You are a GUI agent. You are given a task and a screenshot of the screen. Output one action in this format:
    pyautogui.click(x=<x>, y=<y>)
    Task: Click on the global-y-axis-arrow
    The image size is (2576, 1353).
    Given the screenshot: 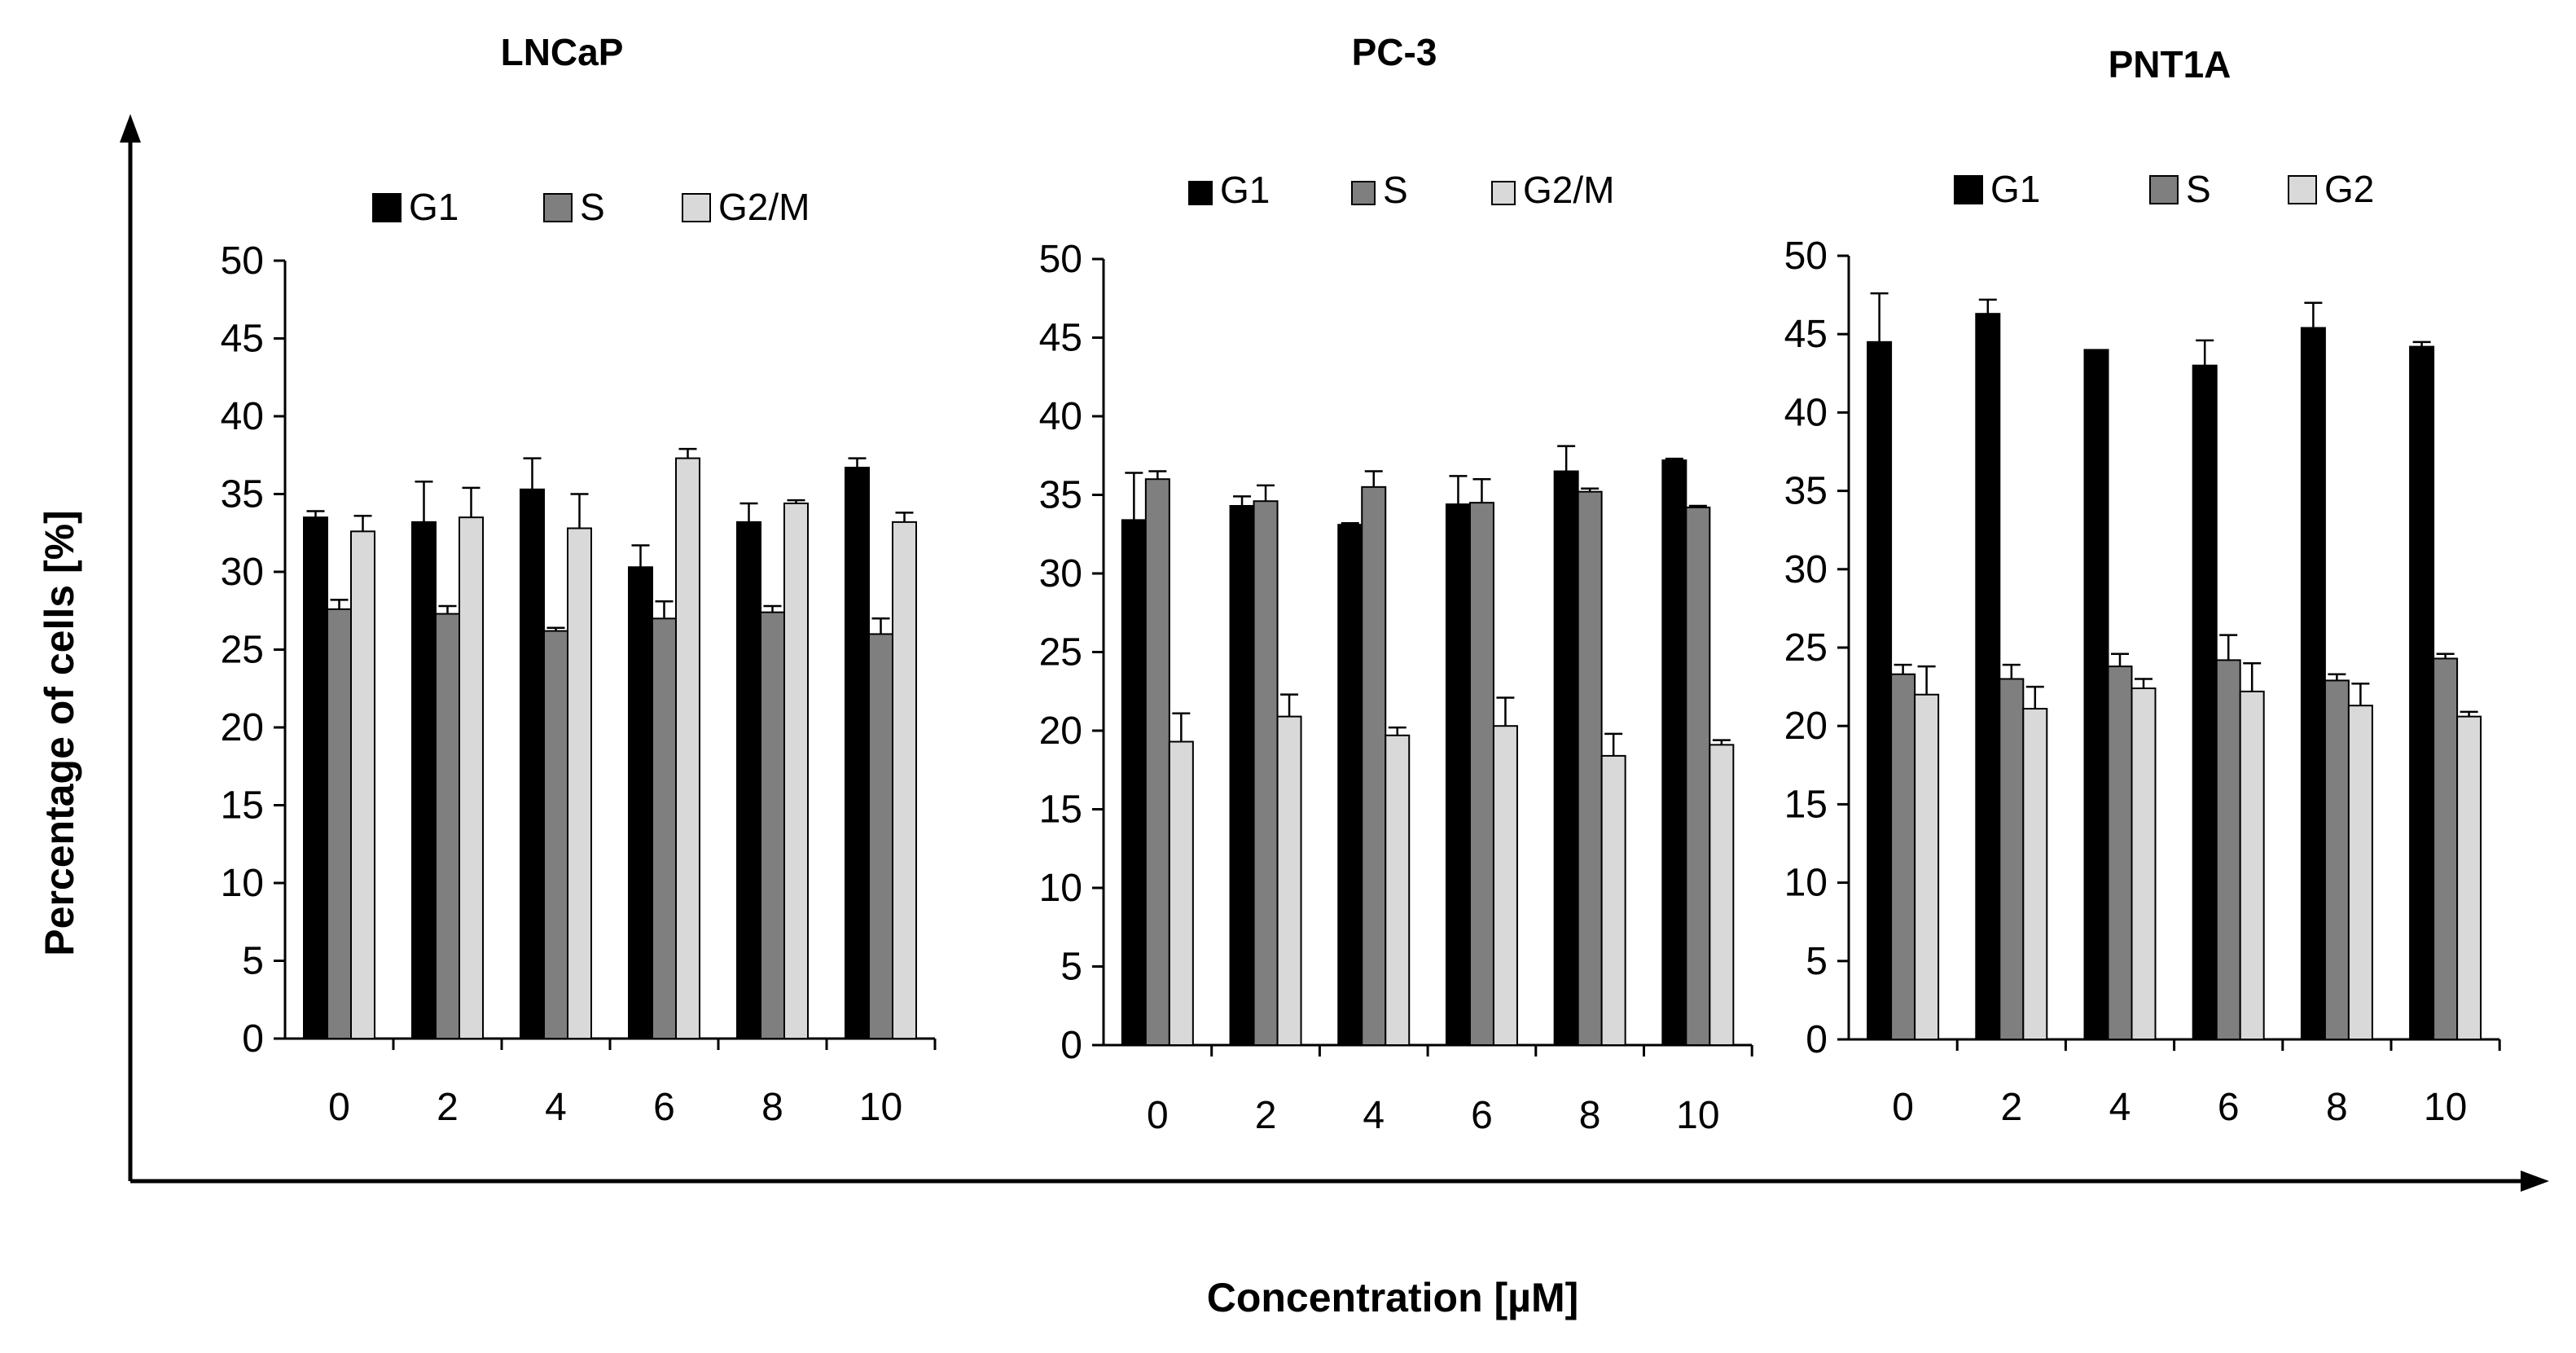 What is the action you would take?
    pyautogui.click(x=130, y=128)
    